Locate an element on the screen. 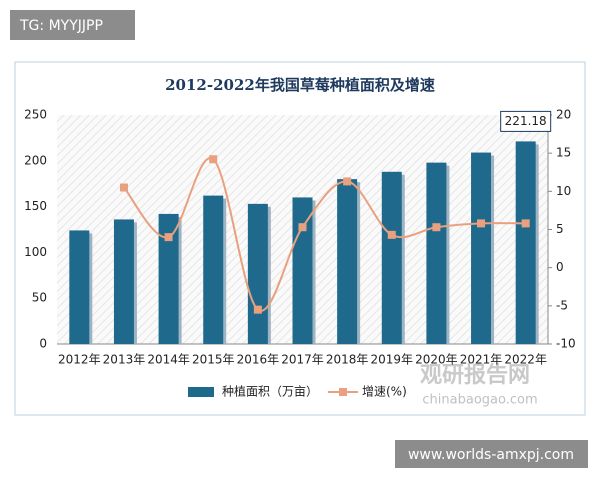 Image resolution: width=600 pixels, height=484 pixels. value-label: 221.18 is located at coordinates (526, 121).